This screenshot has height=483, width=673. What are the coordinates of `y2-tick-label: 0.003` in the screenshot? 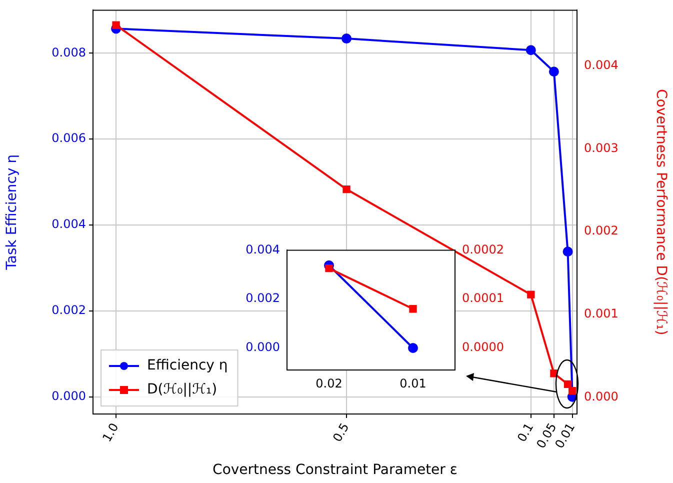 It's located at (601, 147).